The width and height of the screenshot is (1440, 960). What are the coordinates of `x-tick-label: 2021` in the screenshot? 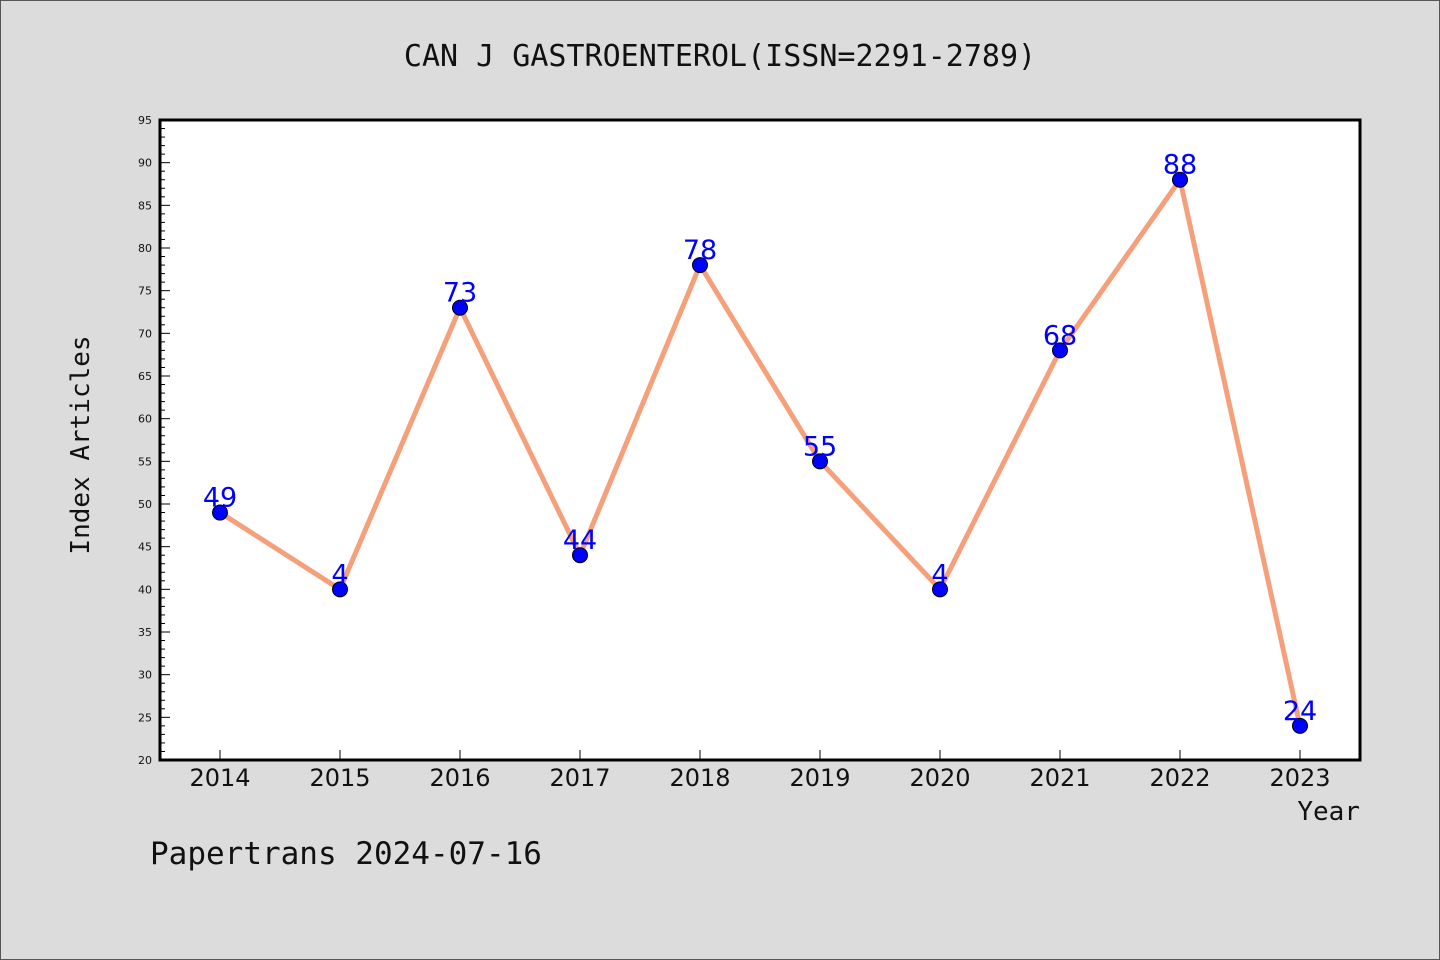 It's located at (1059, 778).